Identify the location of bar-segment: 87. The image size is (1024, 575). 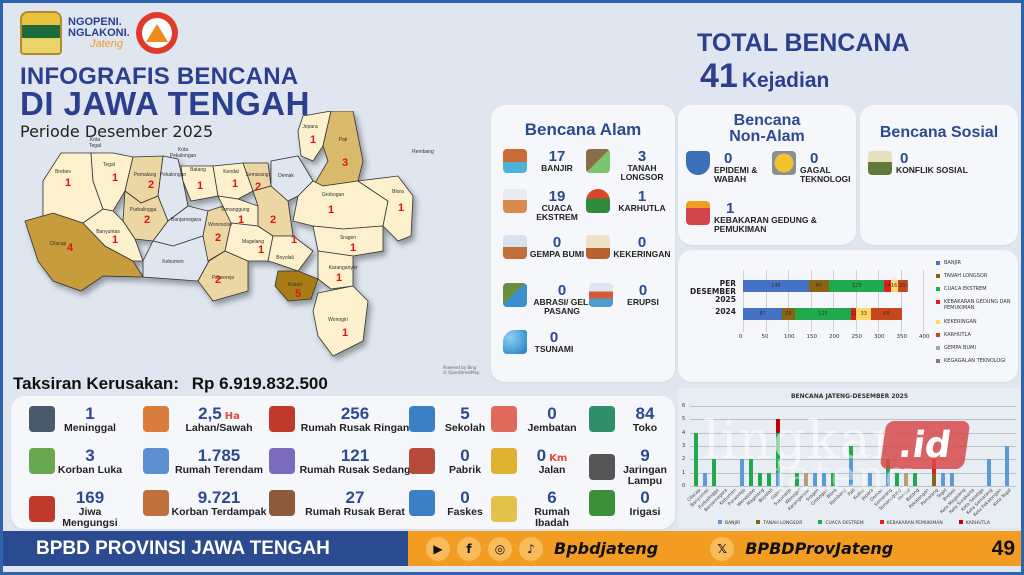
(763, 314).